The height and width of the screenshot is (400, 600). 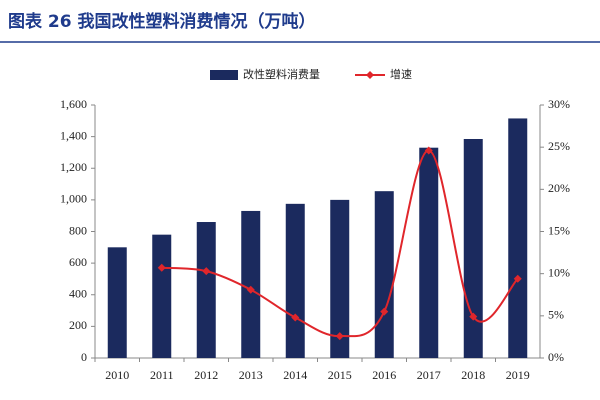 What do you see at coordinates (78, 294) in the screenshot?
I see `y-tick-label: 400` at bounding box center [78, 294].